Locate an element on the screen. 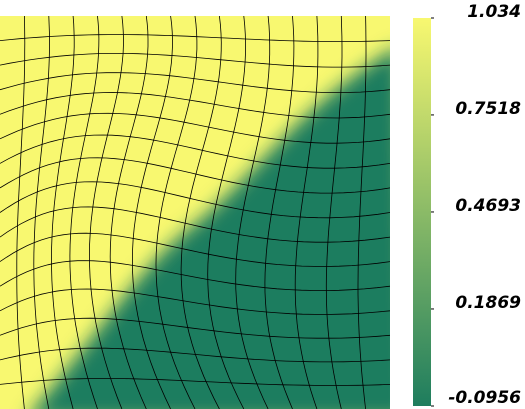 The width and height of the screenshot is (525, 409). colorbar-tick-label: 1.034 is located at coordinates (494, 12).